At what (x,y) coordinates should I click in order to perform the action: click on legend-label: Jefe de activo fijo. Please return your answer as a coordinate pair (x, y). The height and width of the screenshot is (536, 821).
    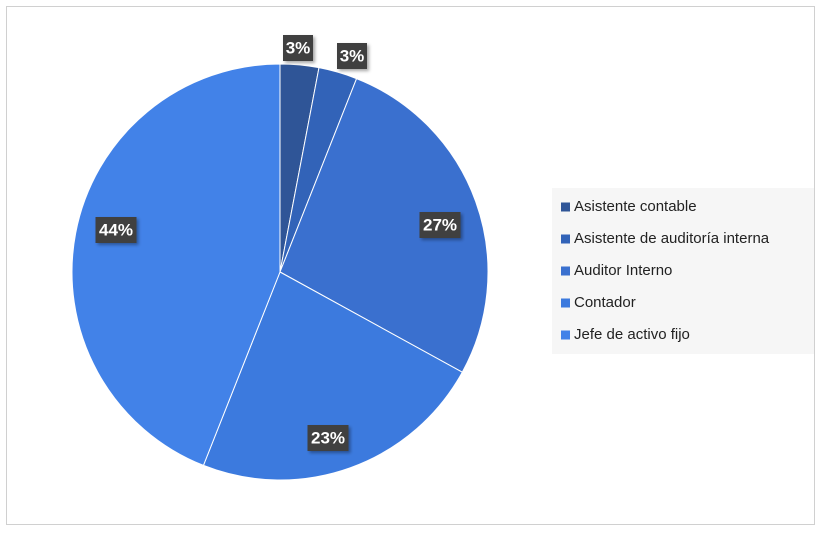
    Looking at the image, I should click on (632, 334).